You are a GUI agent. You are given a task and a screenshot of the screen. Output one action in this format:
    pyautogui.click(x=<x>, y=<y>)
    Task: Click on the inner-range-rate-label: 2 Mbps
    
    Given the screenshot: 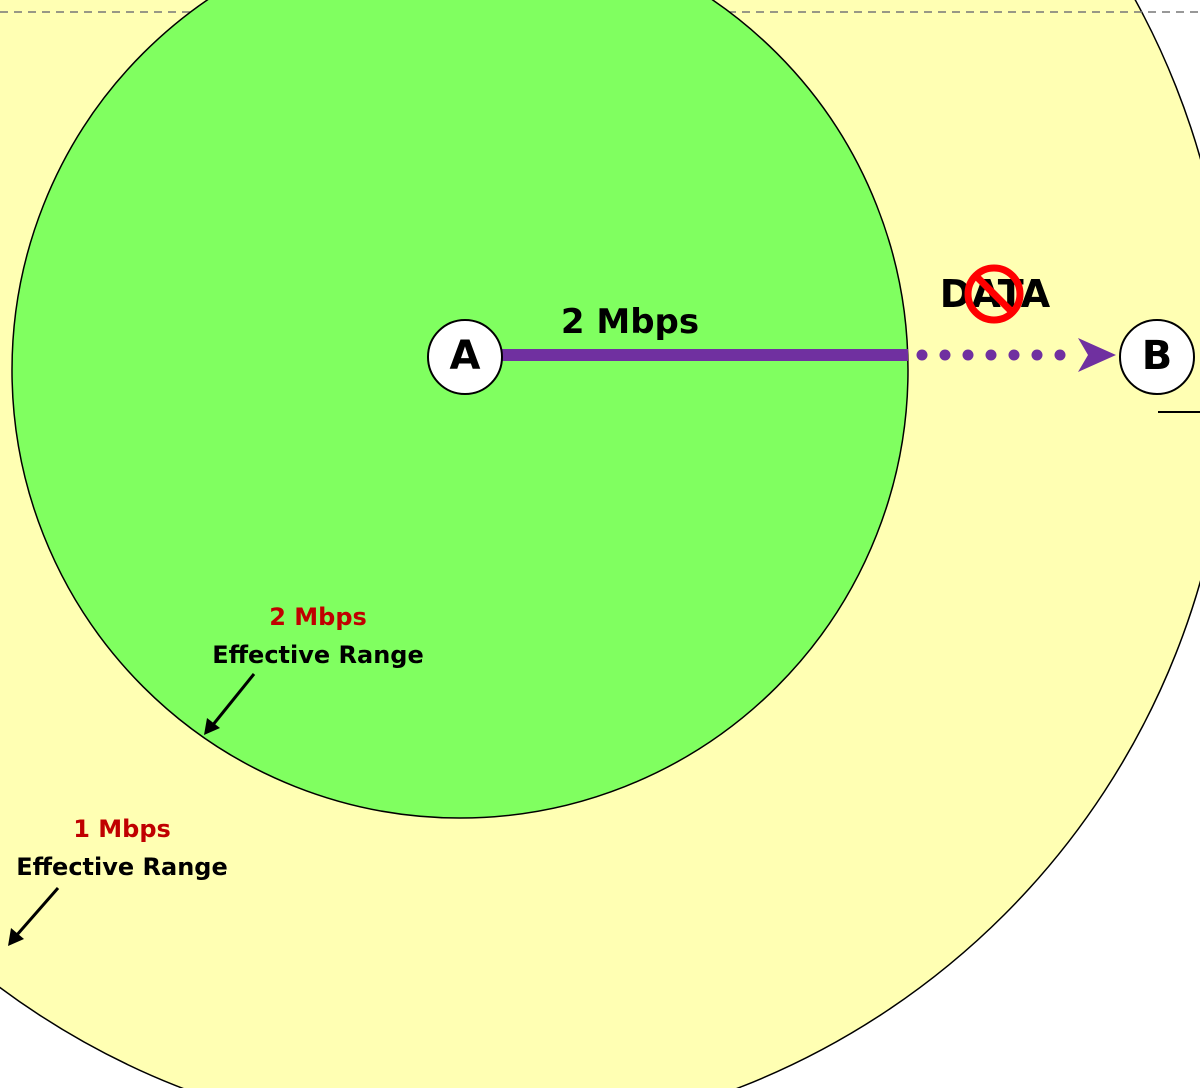 What is the action you would take?
    pyautogui.click(x=318, y=617)
    